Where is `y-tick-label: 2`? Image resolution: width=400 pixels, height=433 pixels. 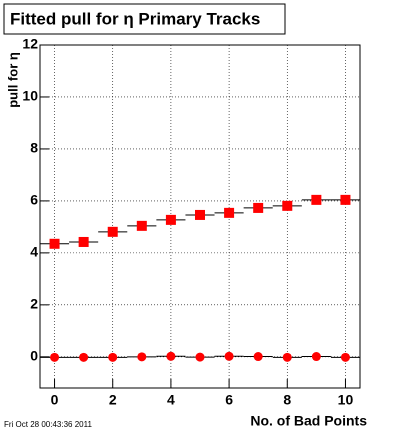 y-tick-label: 2 is located at coordinates (34, 304).